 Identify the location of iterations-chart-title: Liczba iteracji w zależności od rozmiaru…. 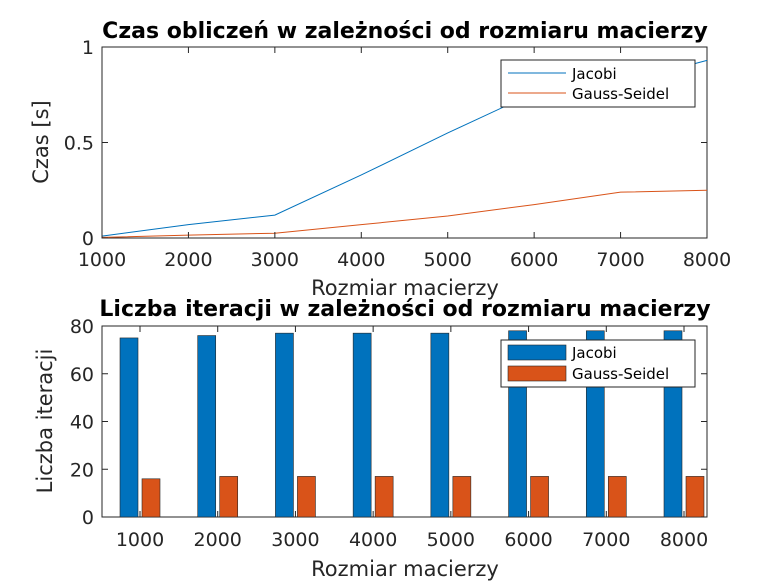
(404, 309).